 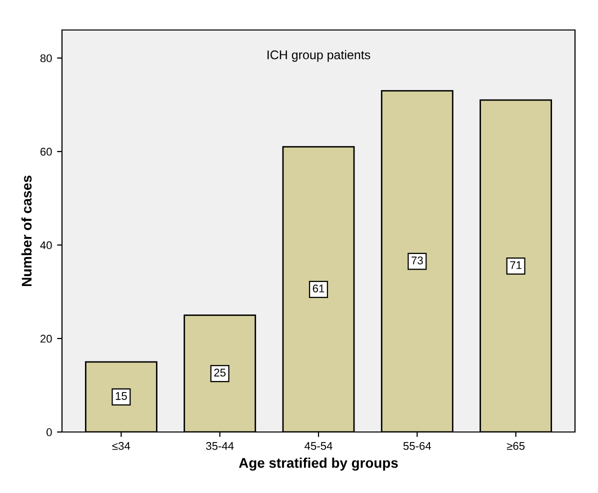 I want to click on data-label: 61, so click(x=318, y=288).